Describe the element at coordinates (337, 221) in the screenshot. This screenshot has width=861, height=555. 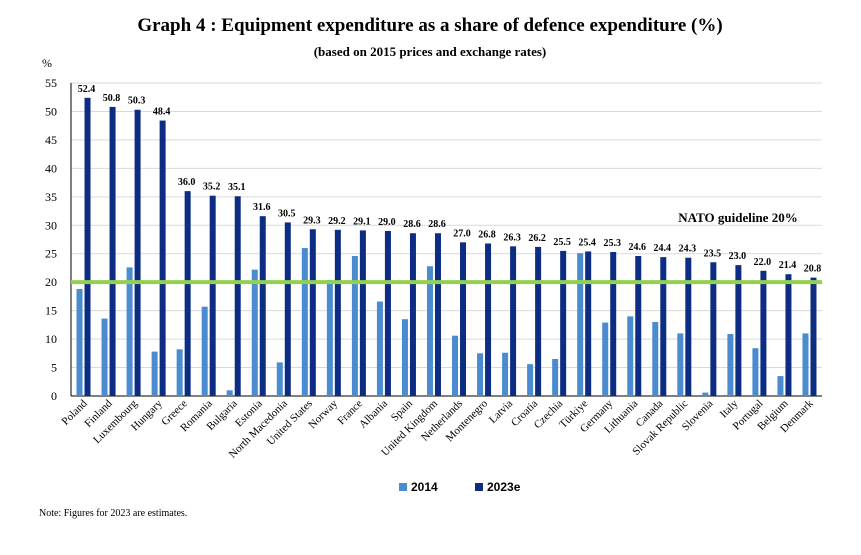
I see `data-label: 29.2` at that location.